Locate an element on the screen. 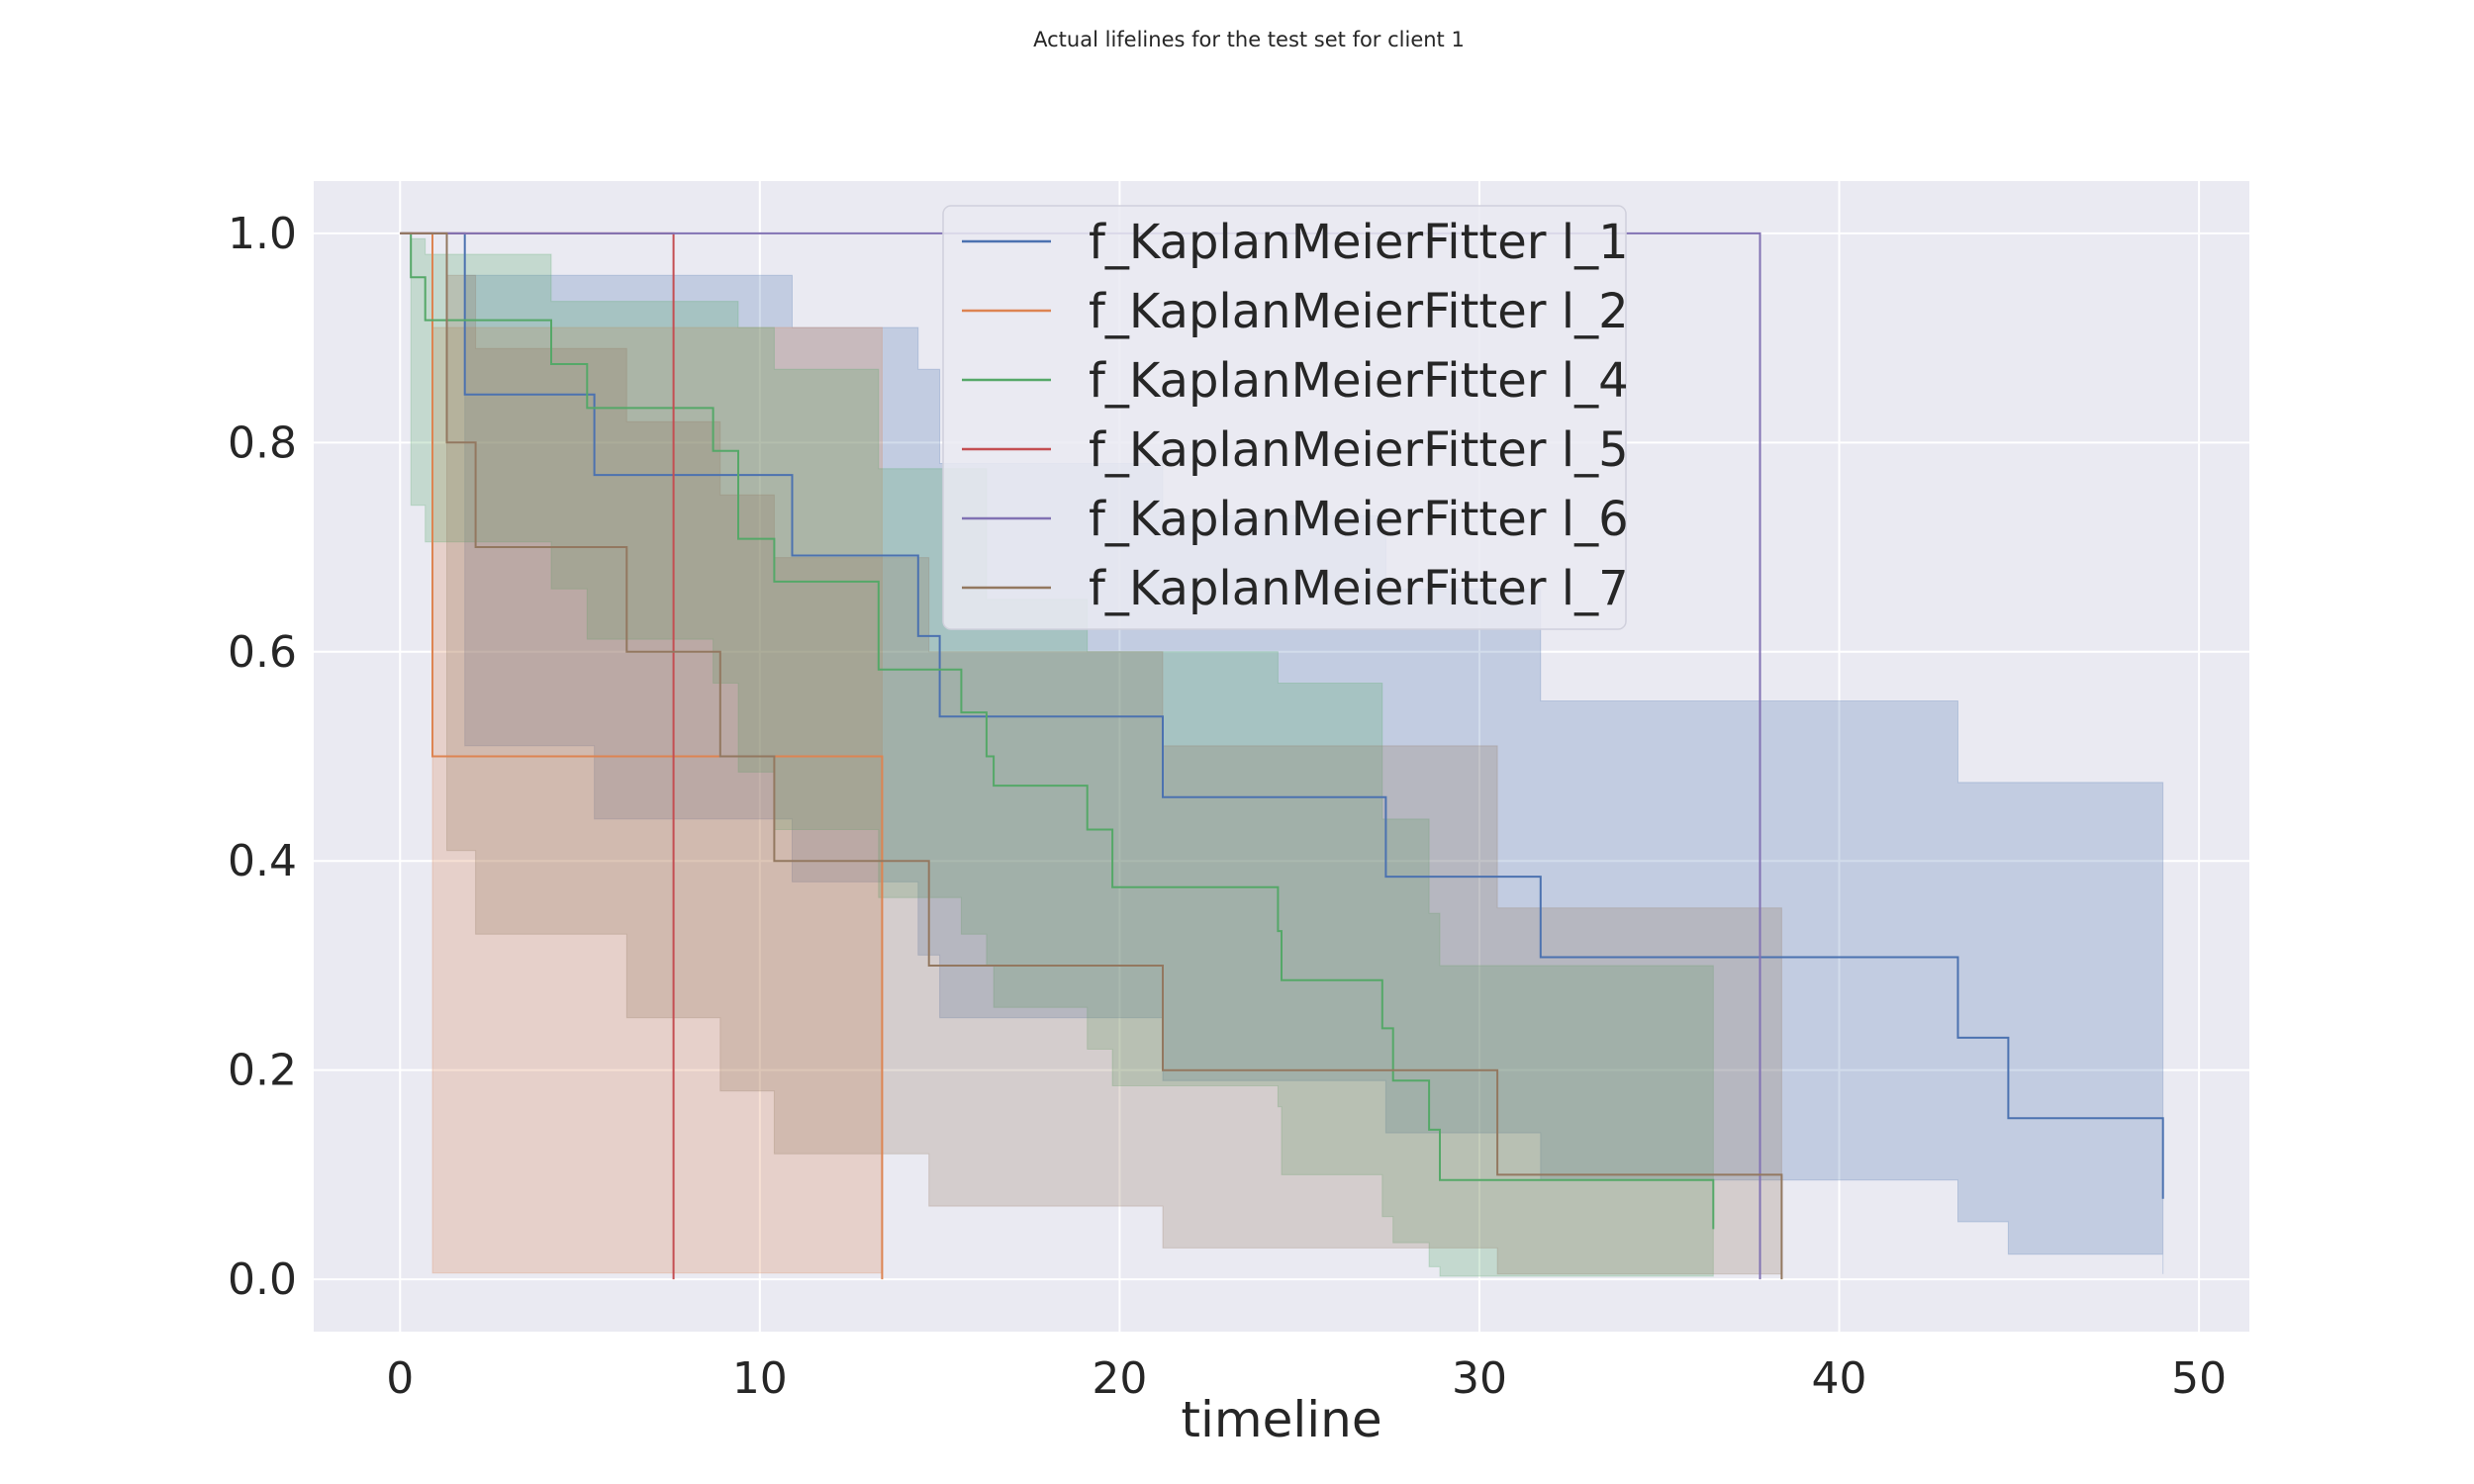  legend-box is located at coordinates (1285, 417).